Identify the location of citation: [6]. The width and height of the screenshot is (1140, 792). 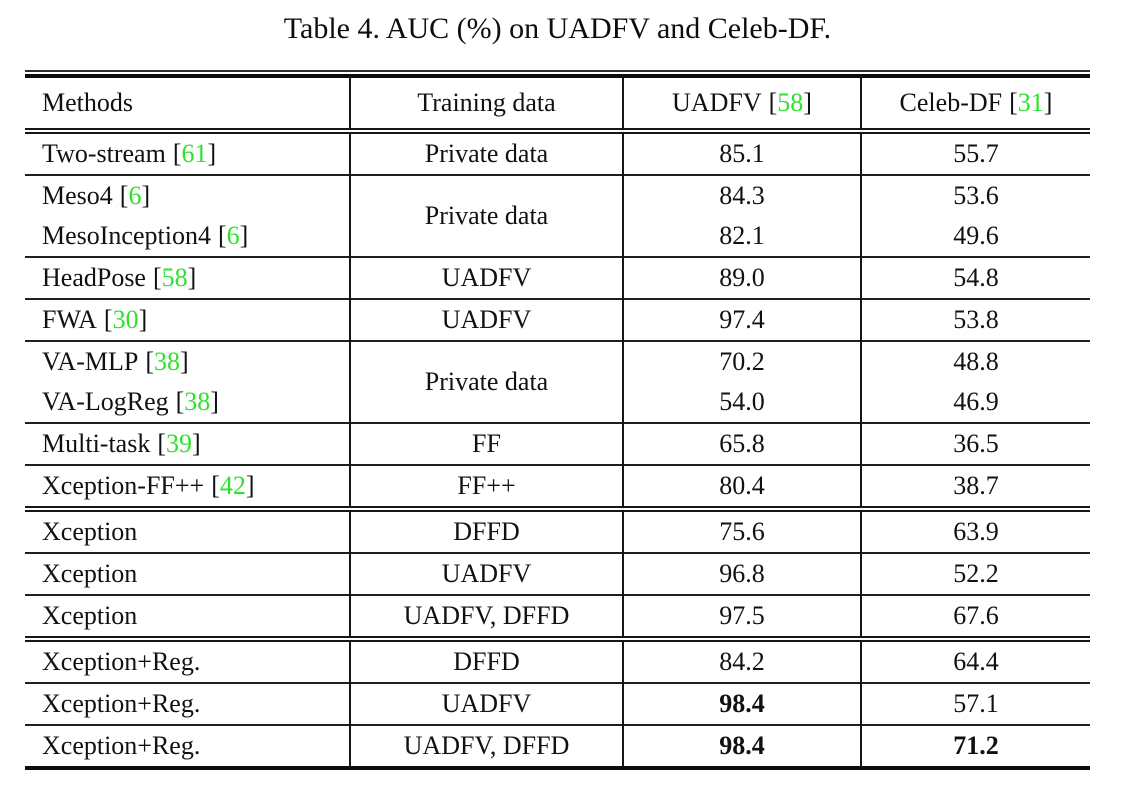
(135, 195).